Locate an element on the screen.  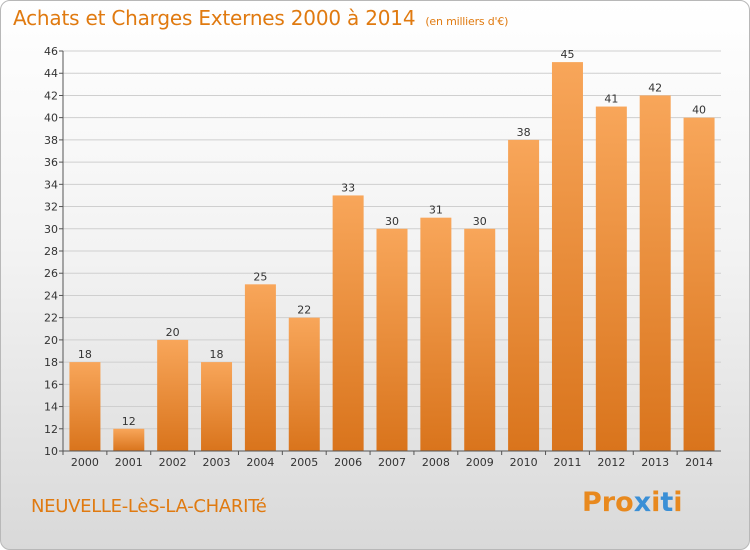
value-label-2001: 12 is located at coordinates (129, 421).